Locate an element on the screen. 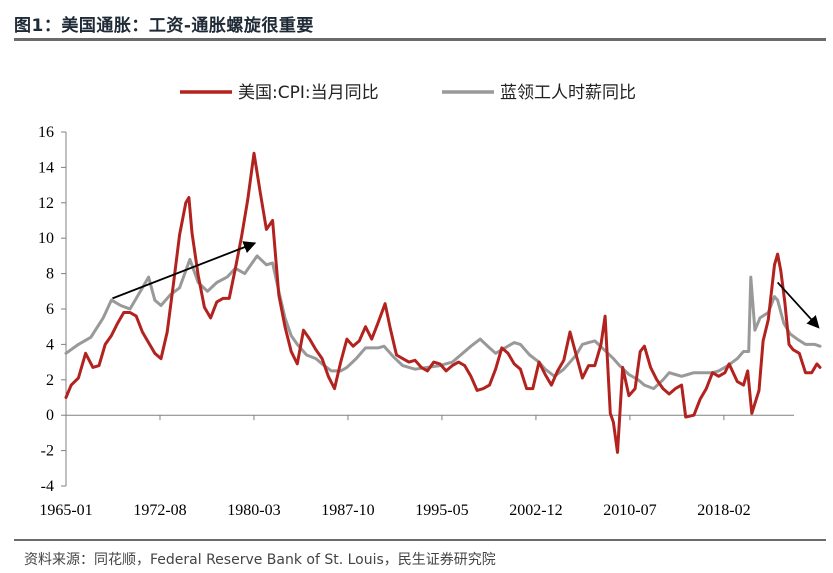 The height and width of the screenshot is (573, 833). y-tick-label: 12 is located at coordinates (46, 203).